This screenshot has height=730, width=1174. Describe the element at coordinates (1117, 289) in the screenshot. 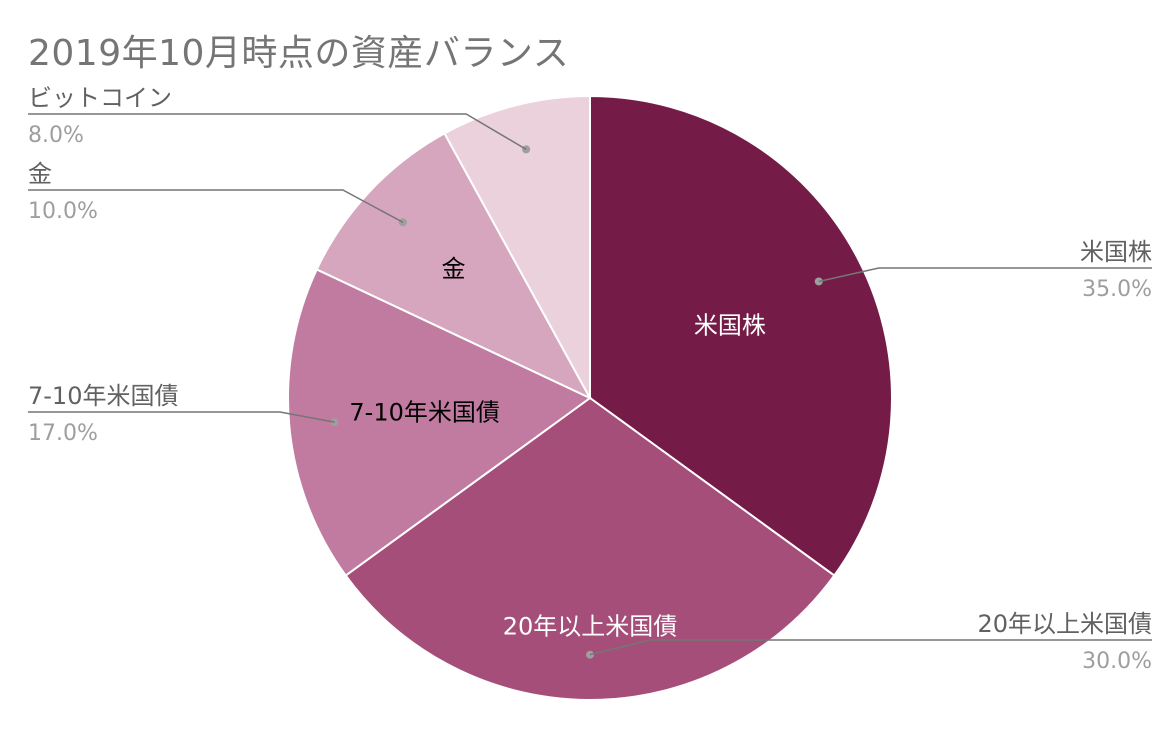

I see `callout-percent-0: 35.0%` at that location.